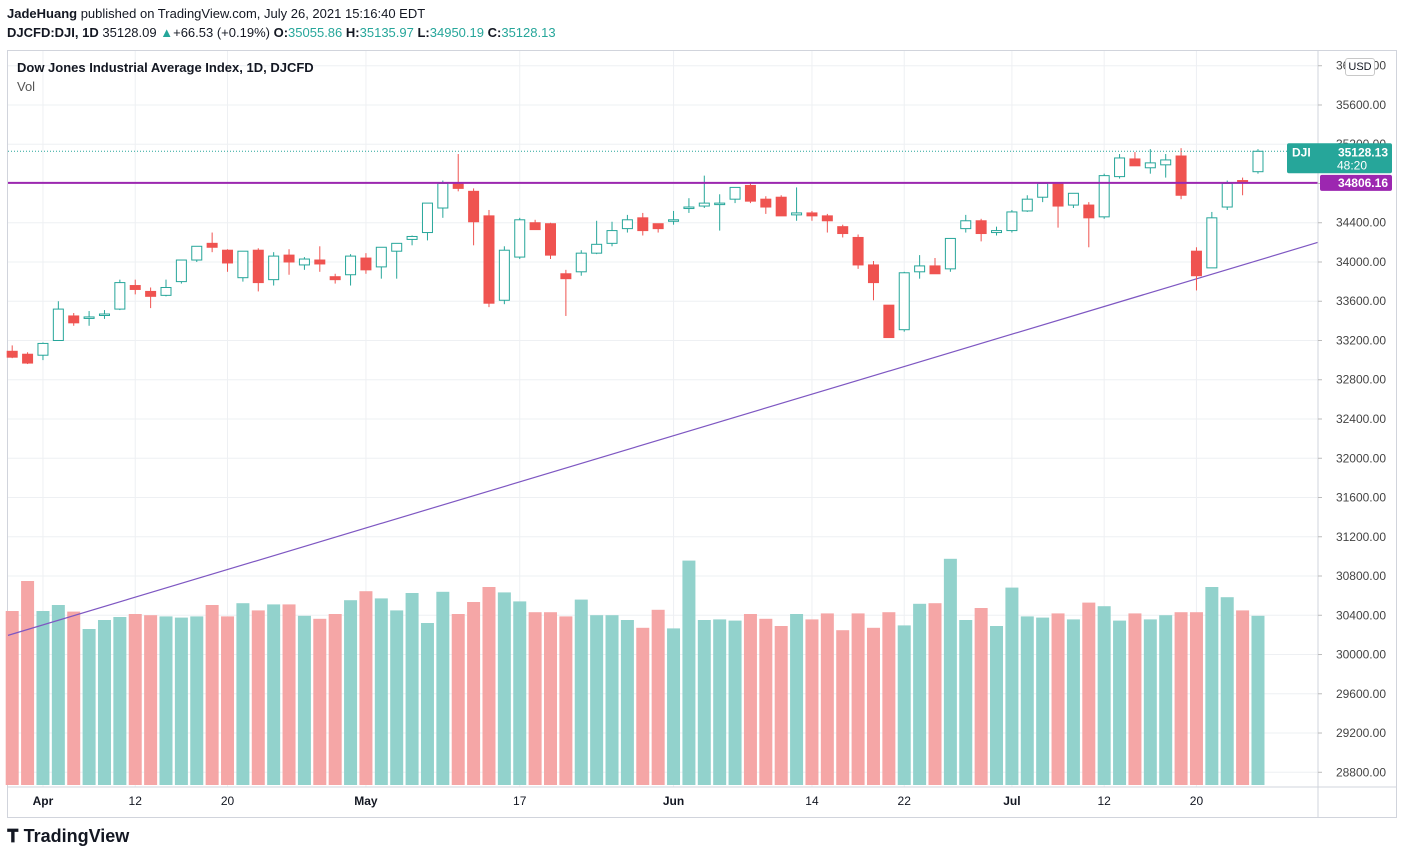 This screenshot has height=858, width=1405. What do you see at coordinates (42, 13) in the screenshot?
I see `author-name: JadeHuang` at bounding box center [42, 13].